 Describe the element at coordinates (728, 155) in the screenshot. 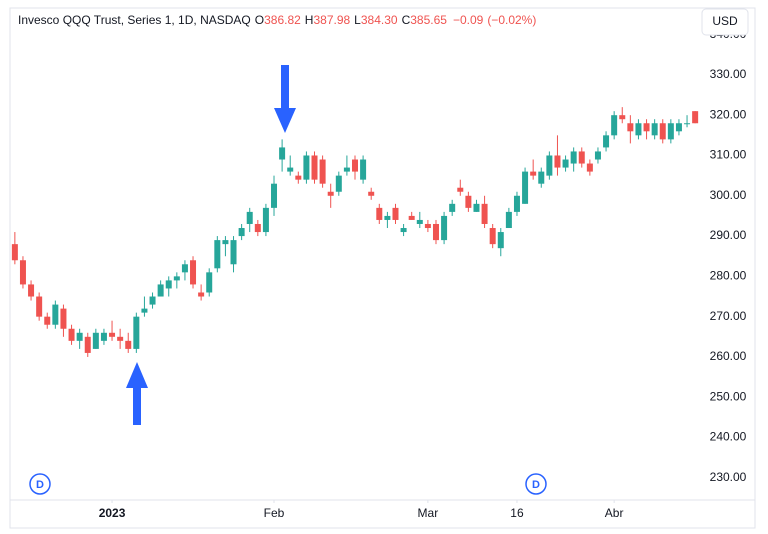

I see `y-tick-label: 310.00` at that location.